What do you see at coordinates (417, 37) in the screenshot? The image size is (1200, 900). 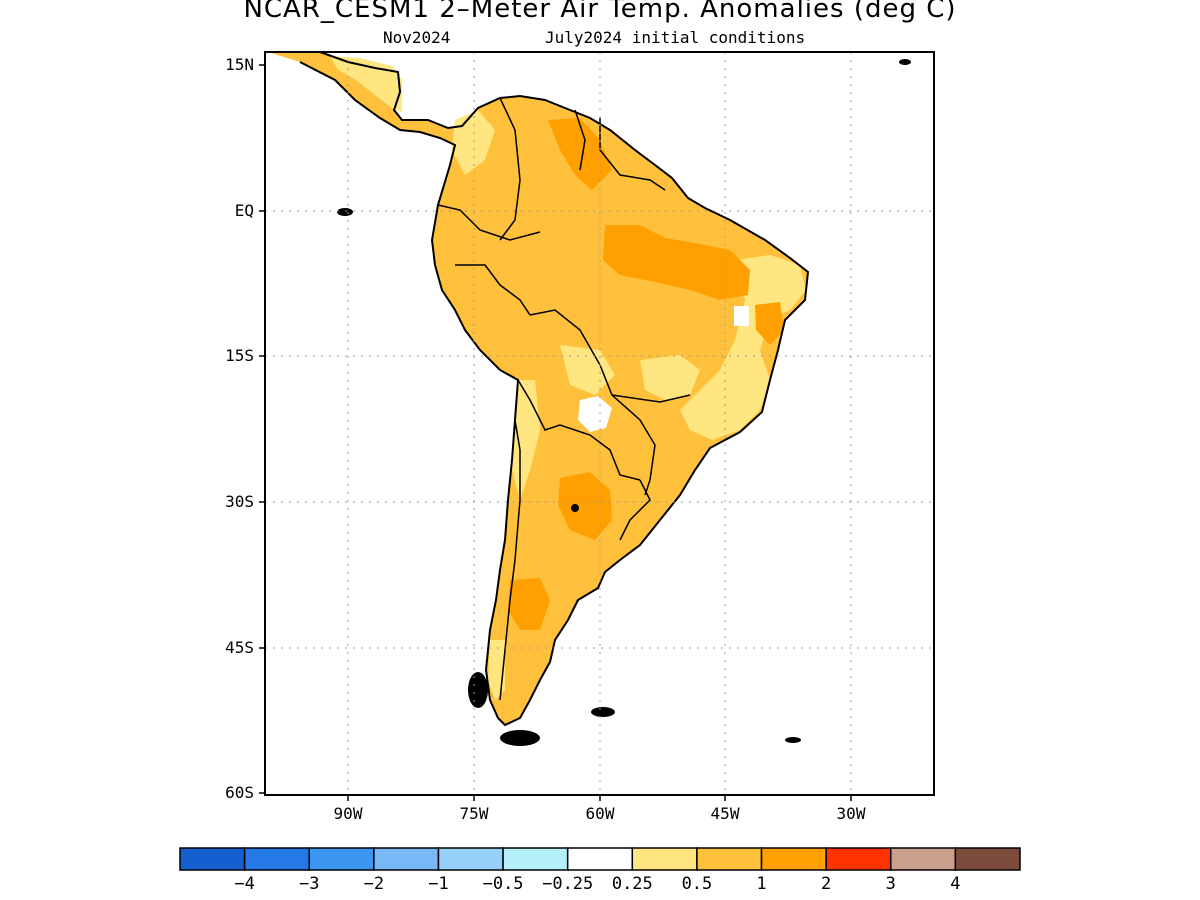 I see `forecast-month: Nov2024` at bounding box center [417, 37].